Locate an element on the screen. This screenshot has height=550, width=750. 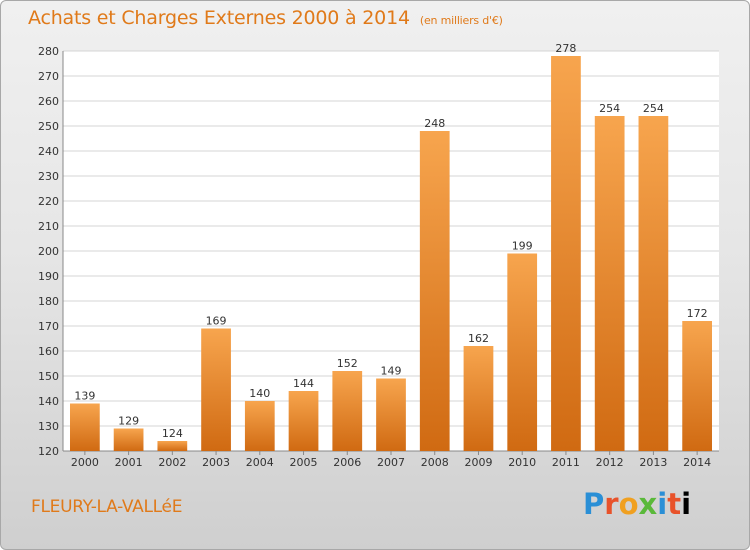
y-tick-label: 120 is located at coordinates (48, 451).